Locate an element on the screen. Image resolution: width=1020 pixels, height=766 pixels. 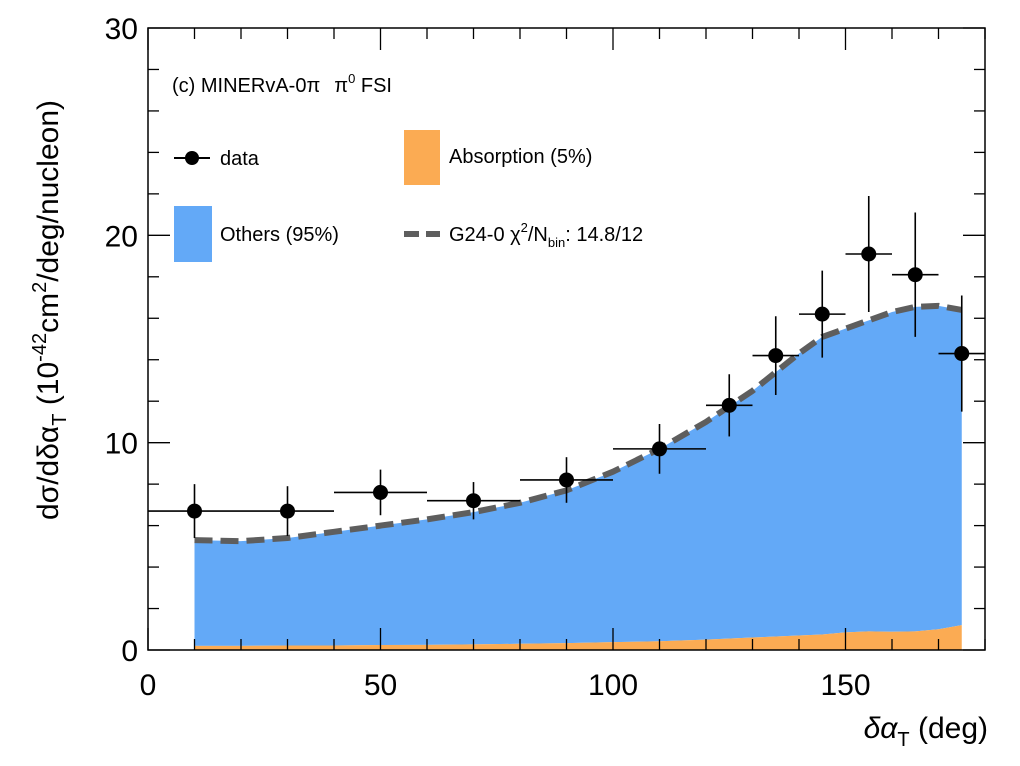
legend-absorption-swatch is located at coordinates (422, 157).